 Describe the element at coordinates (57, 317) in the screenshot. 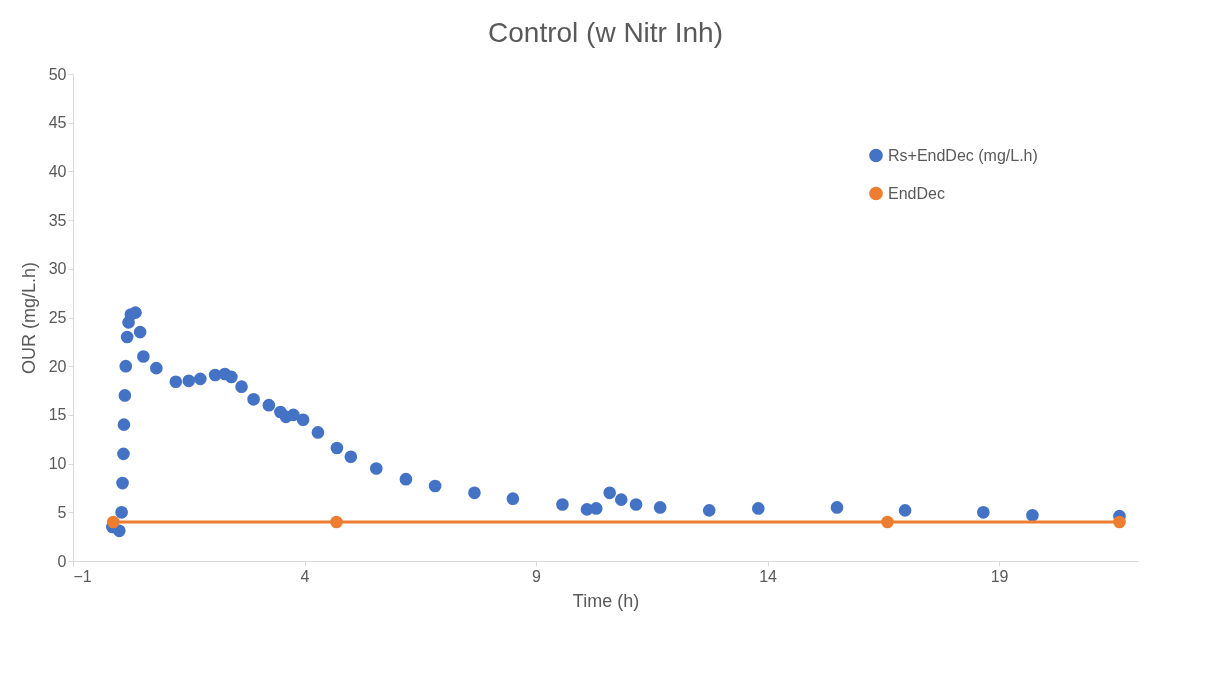

I see `y-tick-label: 25` at that location.